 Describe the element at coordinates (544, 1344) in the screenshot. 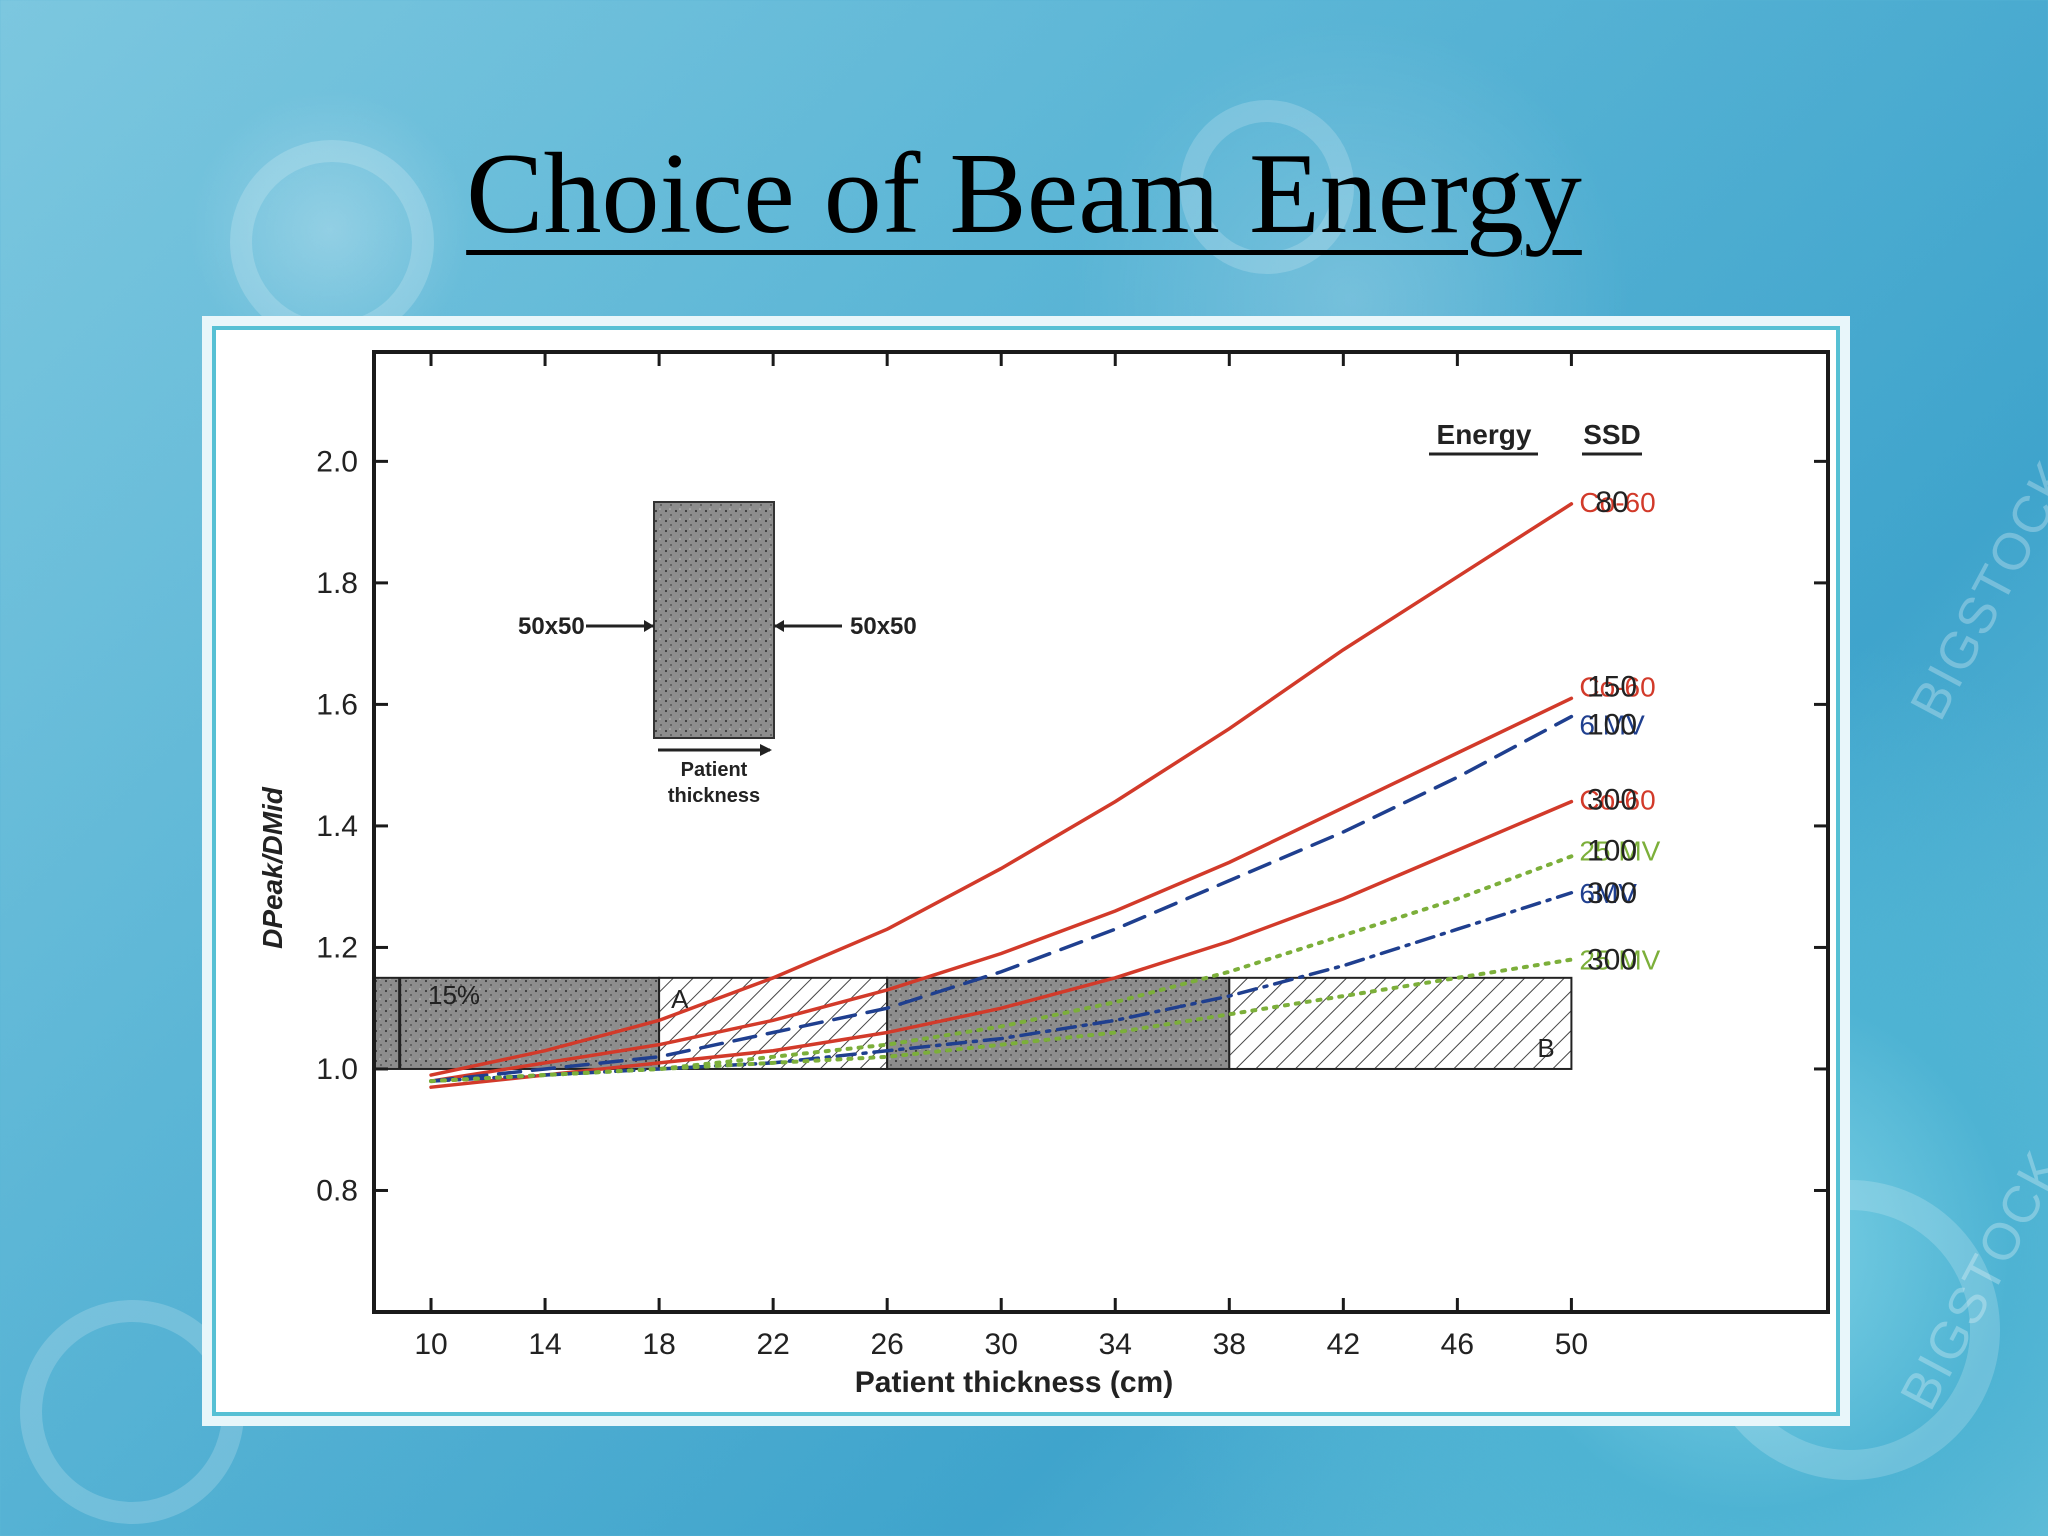

I see `x-tick-label: 14` at that location.